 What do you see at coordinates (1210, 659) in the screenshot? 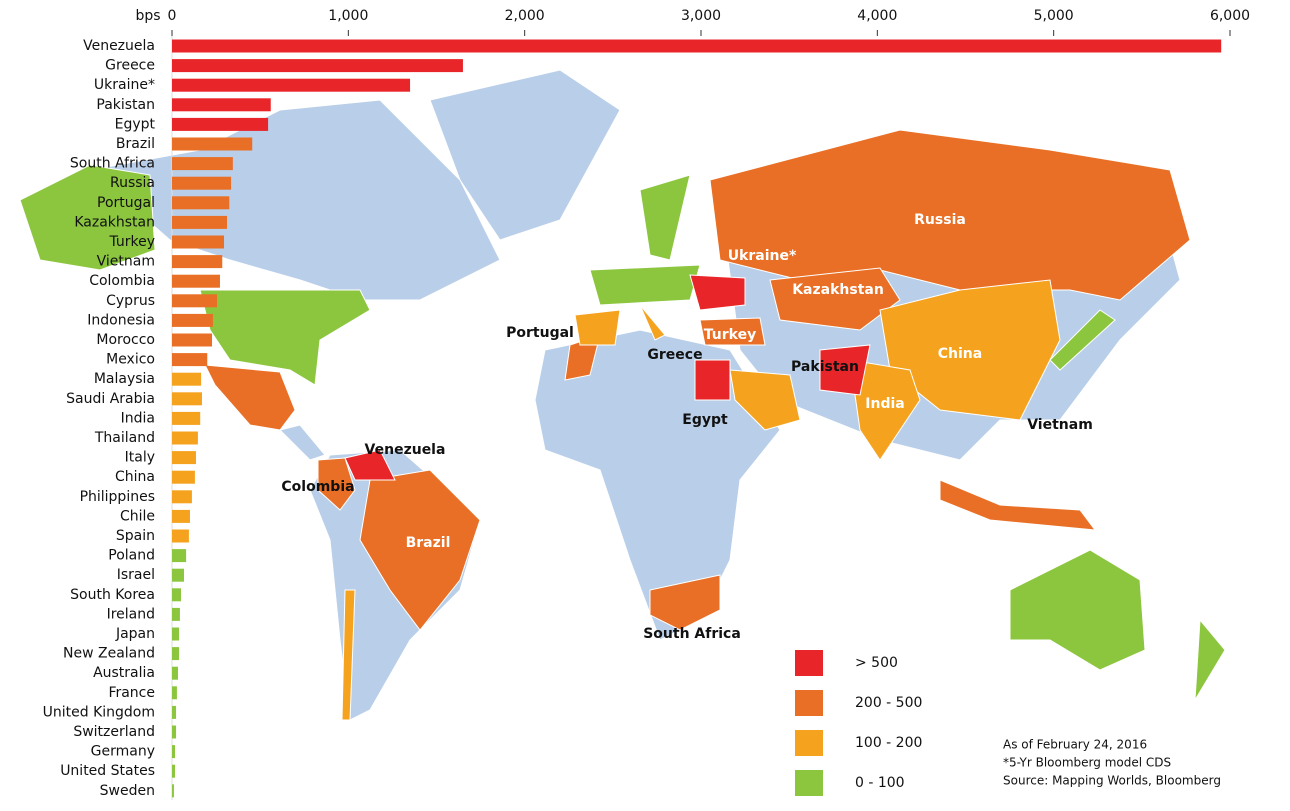
I see `new-zealand` at bounding box center [1210, 659].